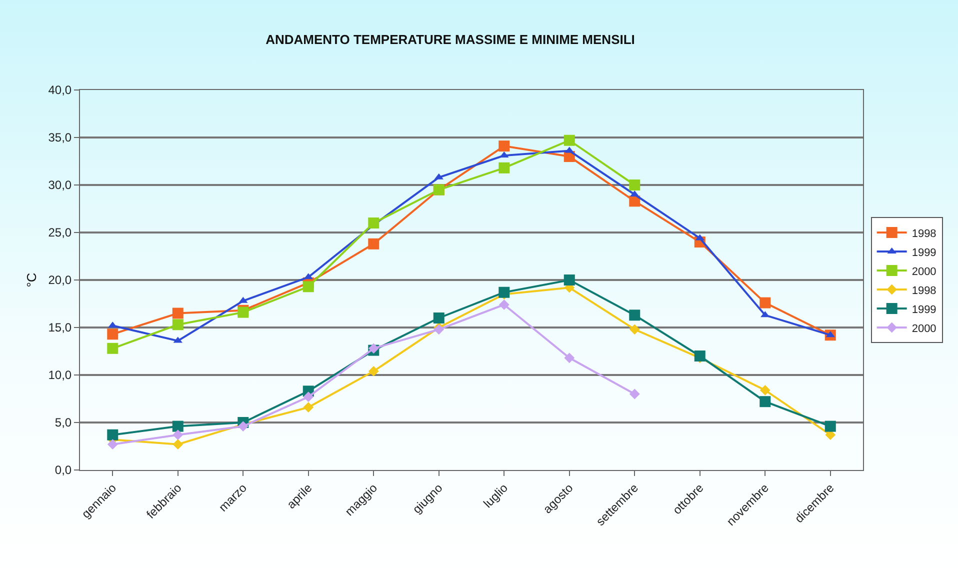 Image resolution: width=958 pixels, height=580 pixels. Describe the element at coordinates (63, 470) in the screenshot. I see `y-tick-label: 0,0` at that location.